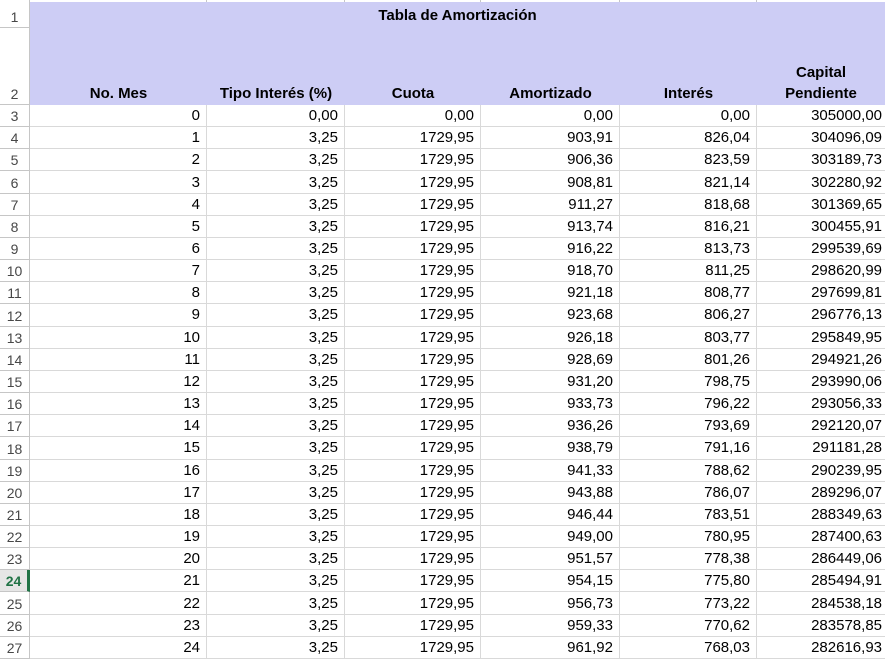 The height and width of the screenshot is (659, 885). What do you see at coordinates (821, 471) in the screenshot?
I see `cell: 290239,95` at bounding box center [821, 471].